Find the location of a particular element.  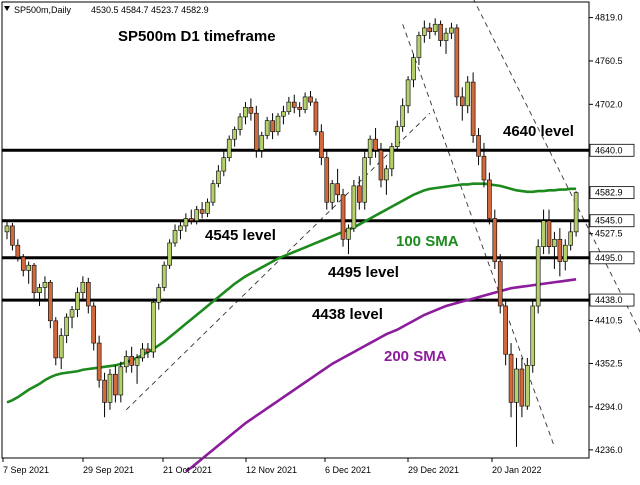

y-tick-label: 4294.0 is located at coordinates (609, 407).